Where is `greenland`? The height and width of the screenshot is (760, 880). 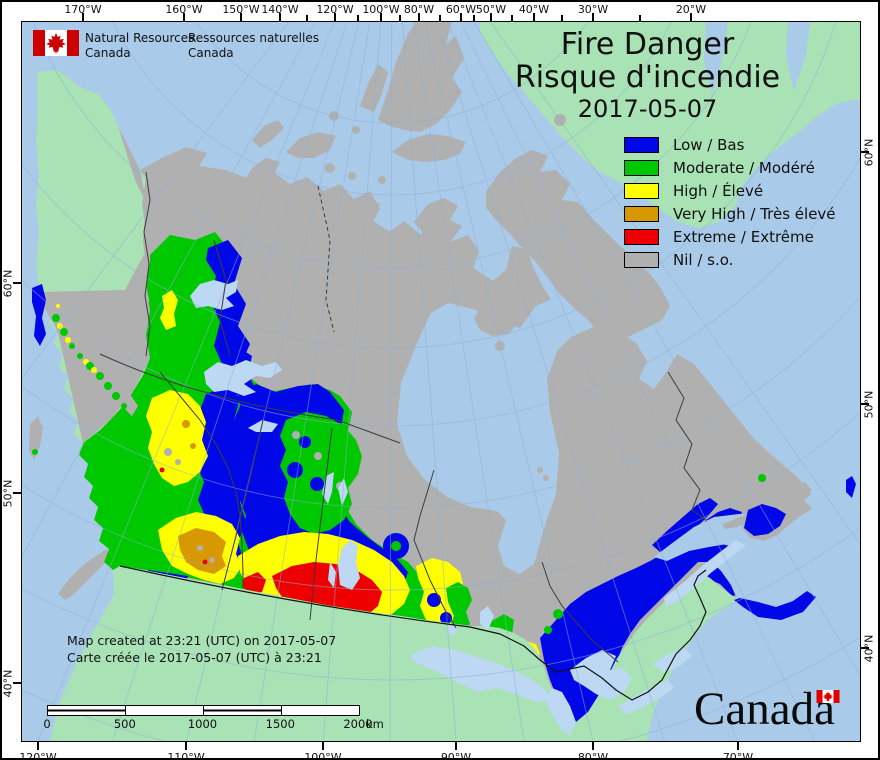
greenland is located at coordinates (670, 124).